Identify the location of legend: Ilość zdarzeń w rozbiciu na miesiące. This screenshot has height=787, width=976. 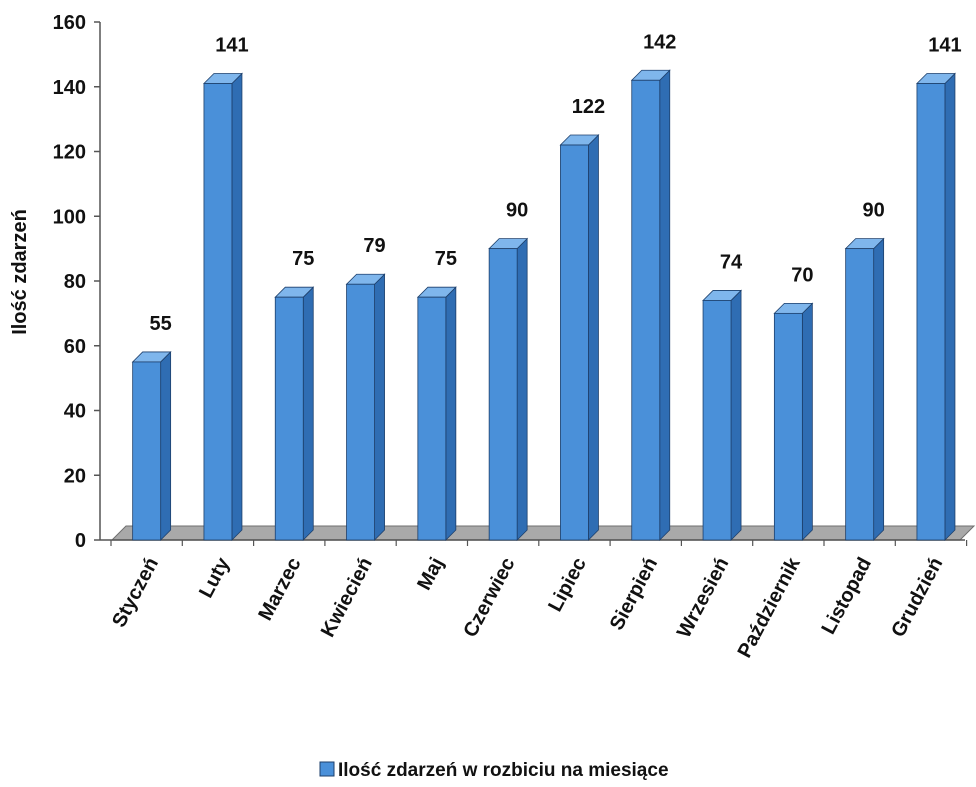
(494, 770).